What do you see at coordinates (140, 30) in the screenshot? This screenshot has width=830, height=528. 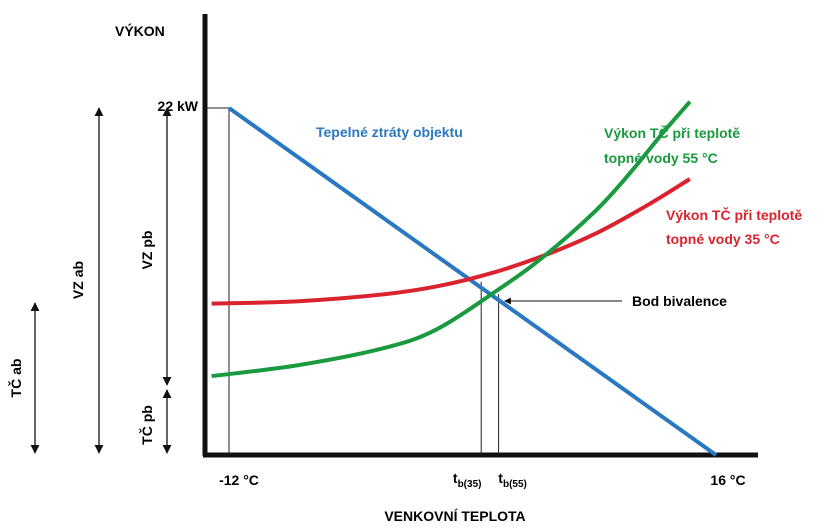 I see `y-axis-title: VÝKON` at bounding box center [140, 30].